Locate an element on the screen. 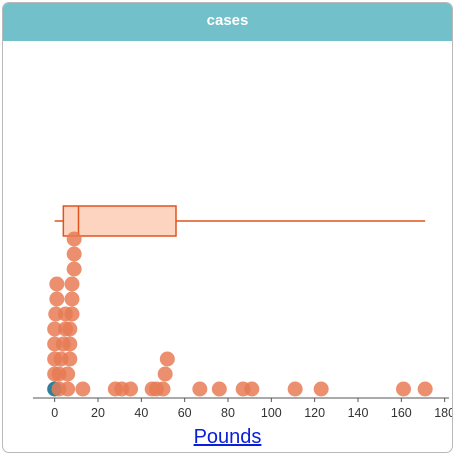  x-tick-label: 120 is located at coordinates (314, 413).